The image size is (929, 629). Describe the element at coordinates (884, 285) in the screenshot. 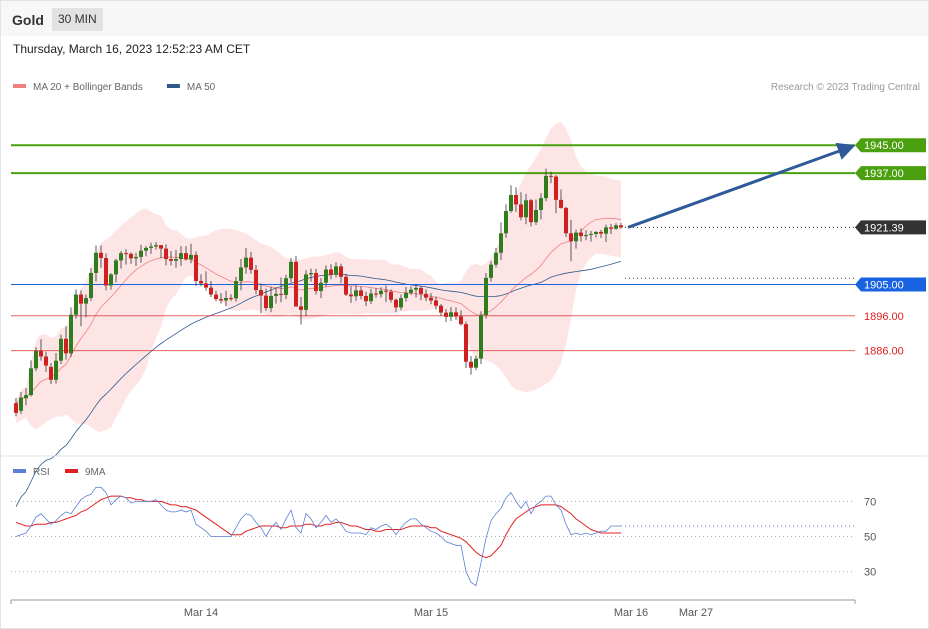

I see `level-label: 1905.00` at that location.